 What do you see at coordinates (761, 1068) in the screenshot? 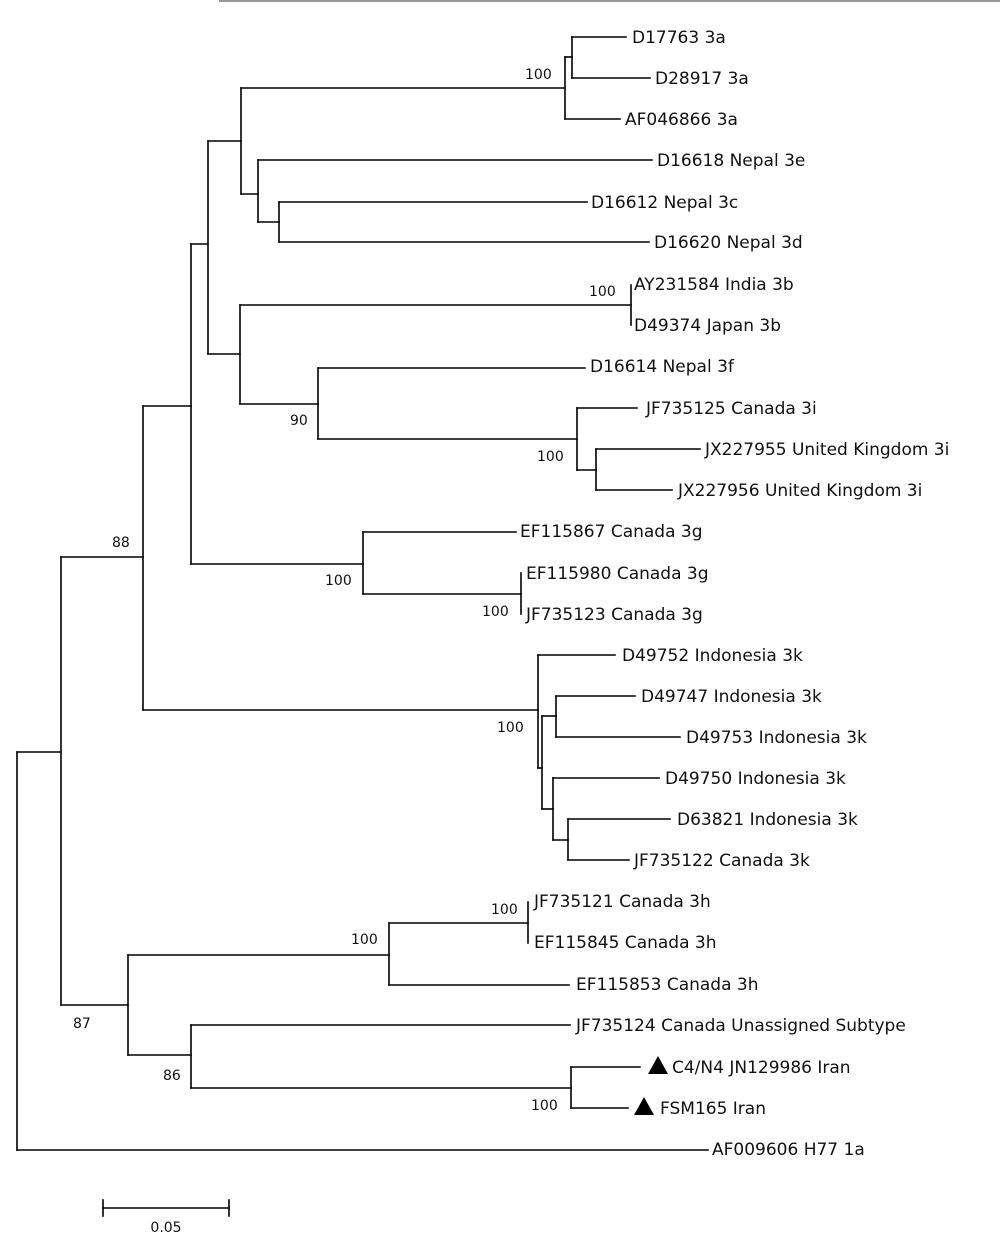
I see `leaf-label: C4/N4 JN129986 Iran` at bounding box center [761, 1068].